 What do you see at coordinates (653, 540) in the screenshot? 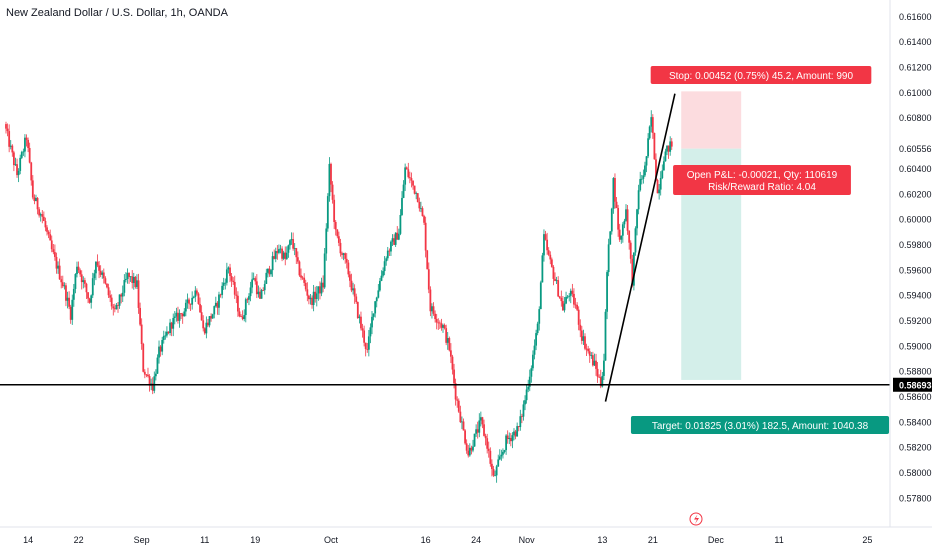
I see `x-tick-label: 21` at bounding box center [653, 540].